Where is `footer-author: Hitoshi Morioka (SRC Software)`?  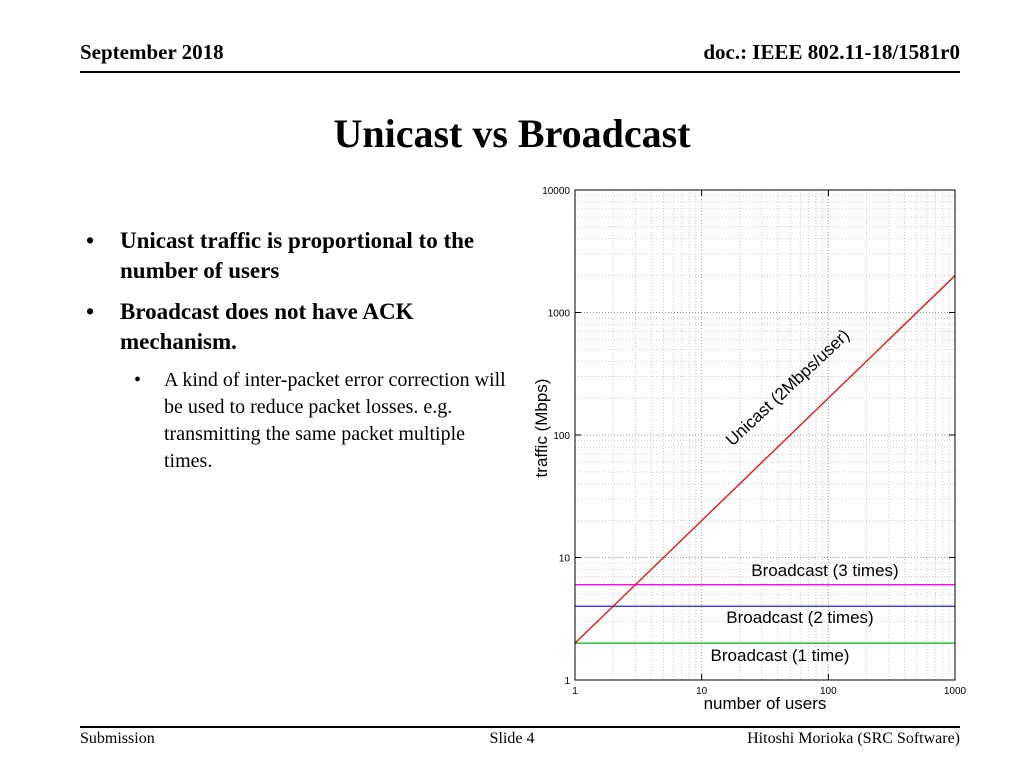 footer-author: Hitoshi Morioka (SRC Software) is located at coordinates (853, 738).